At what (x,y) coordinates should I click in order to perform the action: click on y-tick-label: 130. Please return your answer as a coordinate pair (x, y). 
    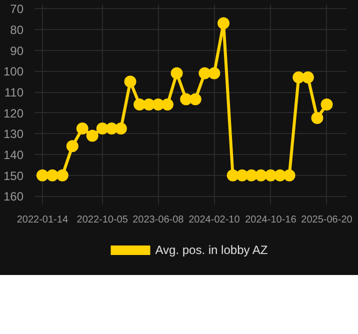
    Looking at the image, I should click on (13, 134).